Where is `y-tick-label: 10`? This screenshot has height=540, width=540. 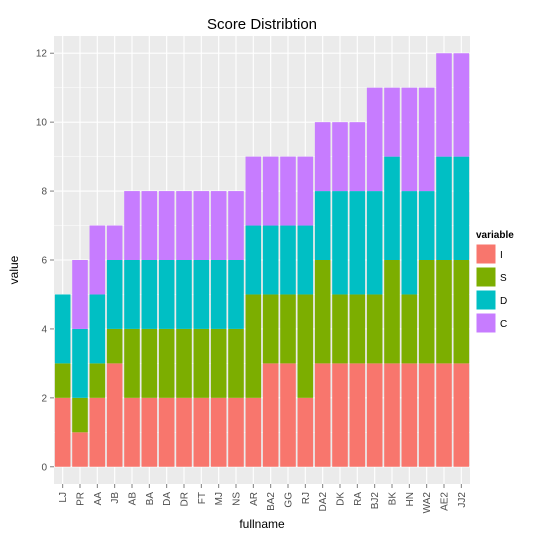 y-tick-label: 10 is located at coordinates (42, 123).